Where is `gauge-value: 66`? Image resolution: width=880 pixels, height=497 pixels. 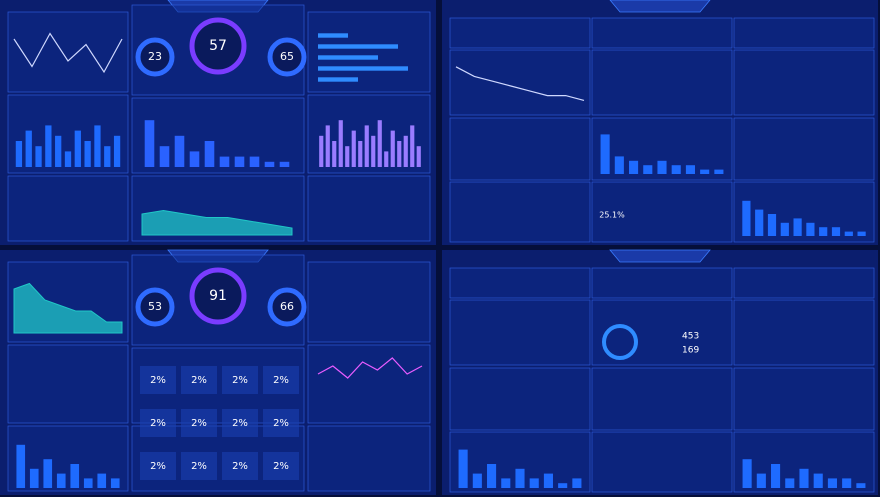
gauge-value: 66 is located at coordinates (287, 306).